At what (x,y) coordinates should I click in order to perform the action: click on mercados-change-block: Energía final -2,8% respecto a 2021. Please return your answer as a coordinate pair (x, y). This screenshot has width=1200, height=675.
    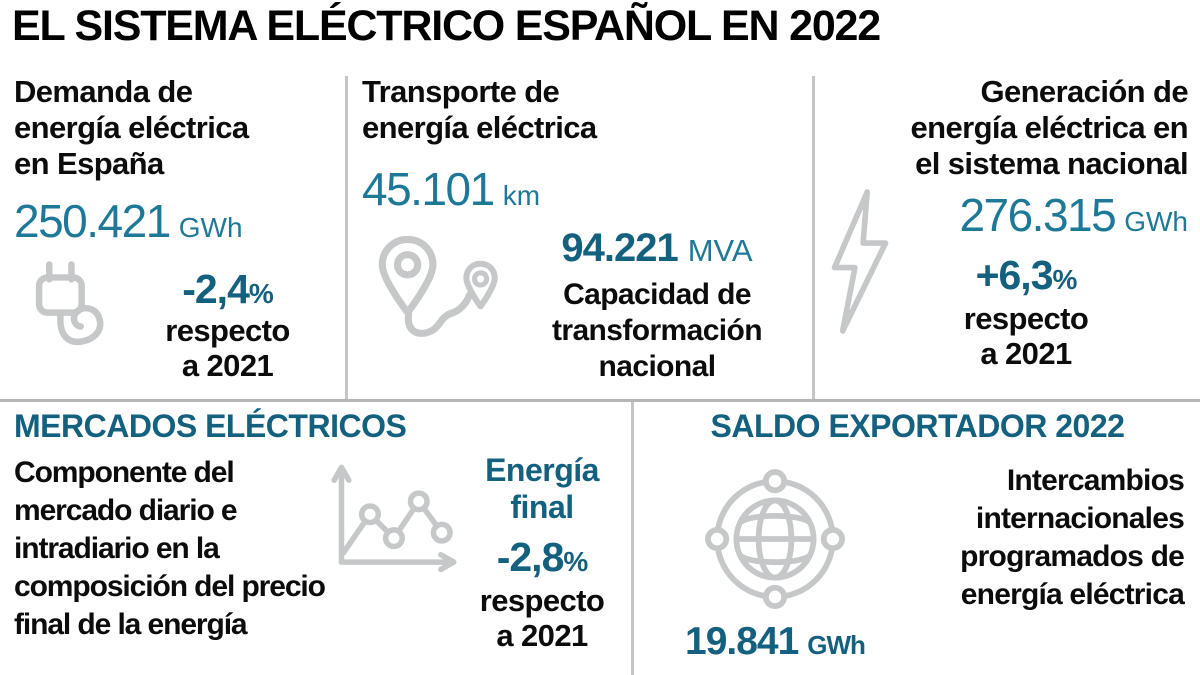
    Looking at the image, I should click on (542, 552).